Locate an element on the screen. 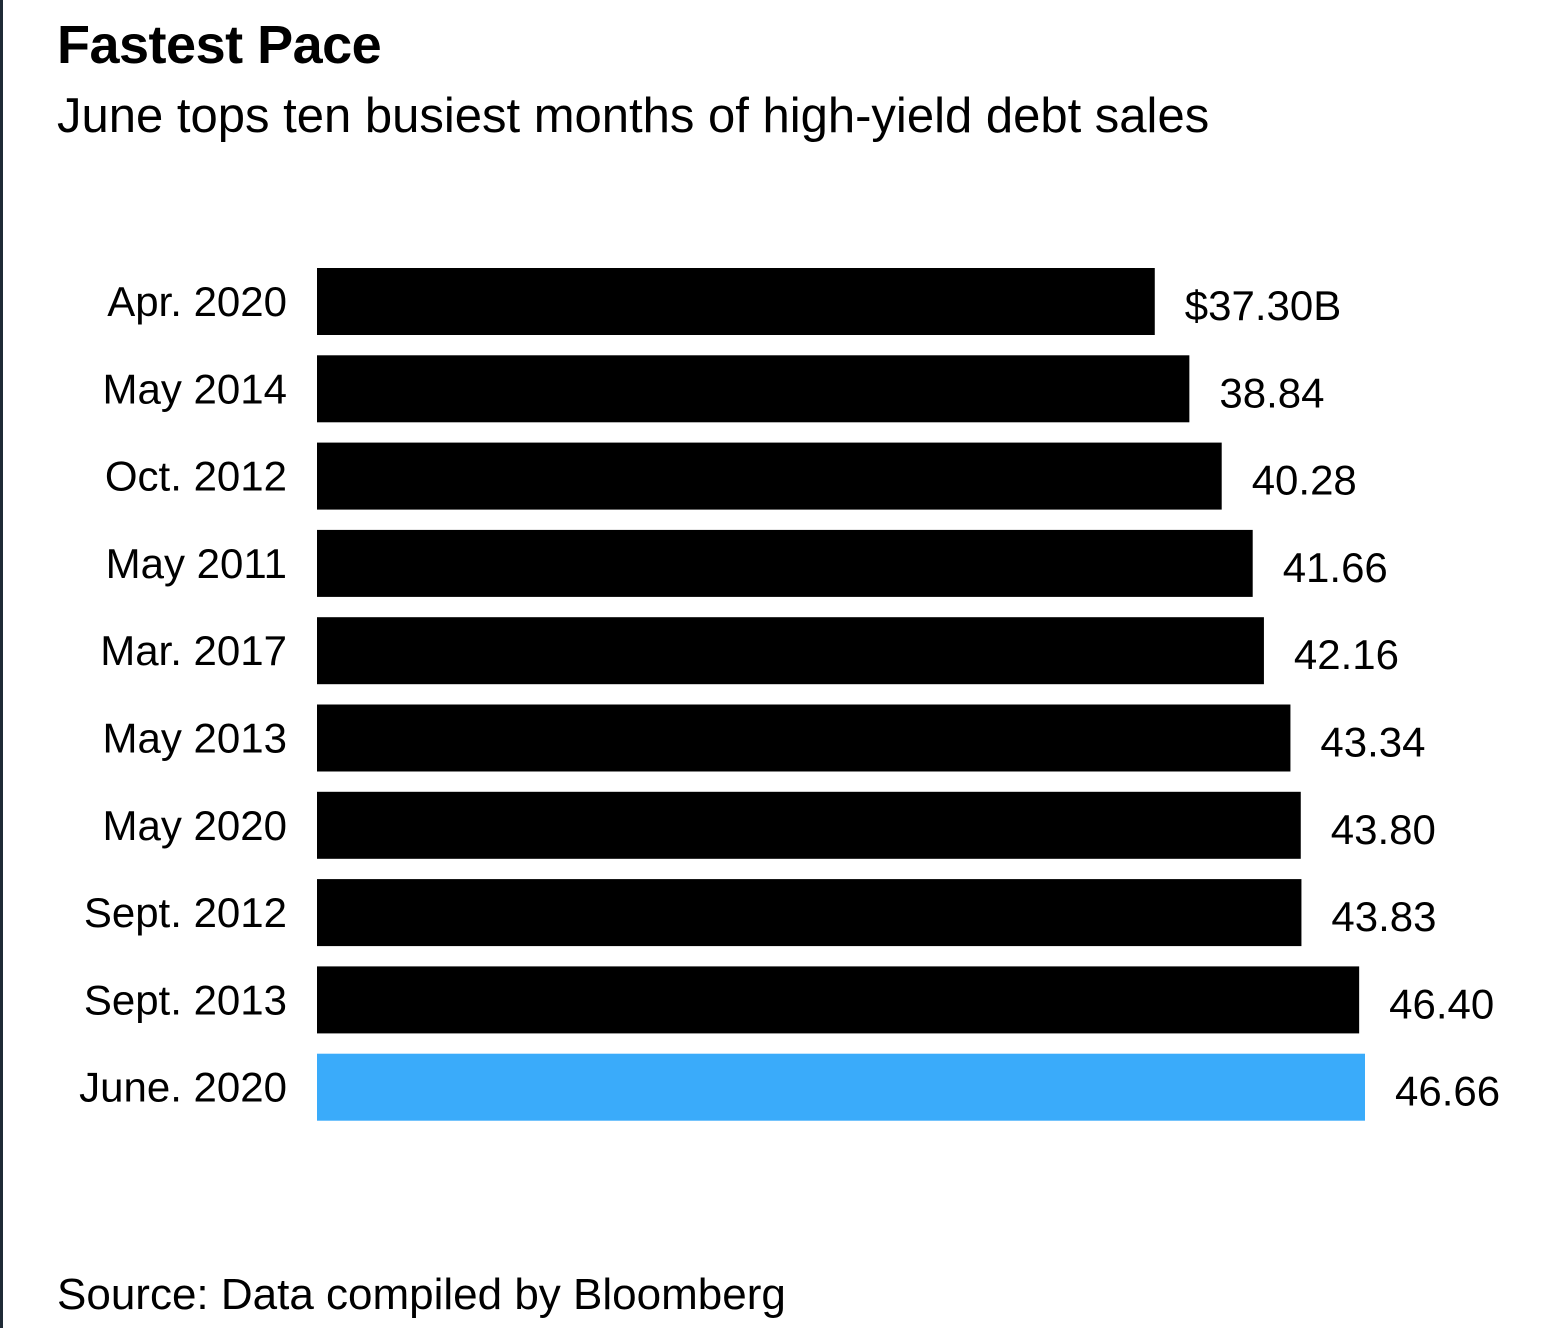 The image size is (1566, 1328). chart-title: Fastest Pace is located at coordinates (219, 45).